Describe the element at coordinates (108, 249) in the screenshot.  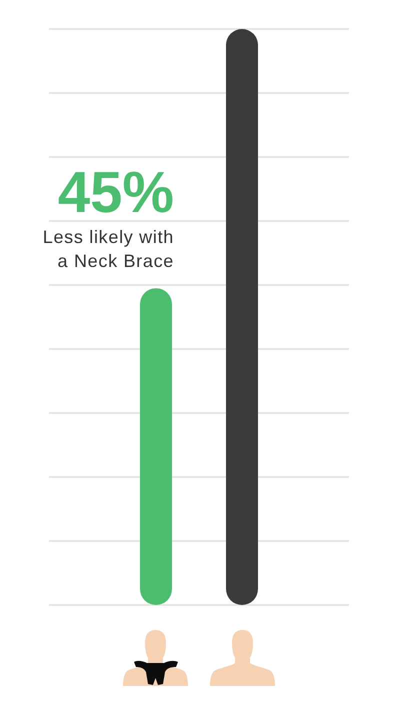
I see `annotation: Less likely with a Neck Brace` at that location.